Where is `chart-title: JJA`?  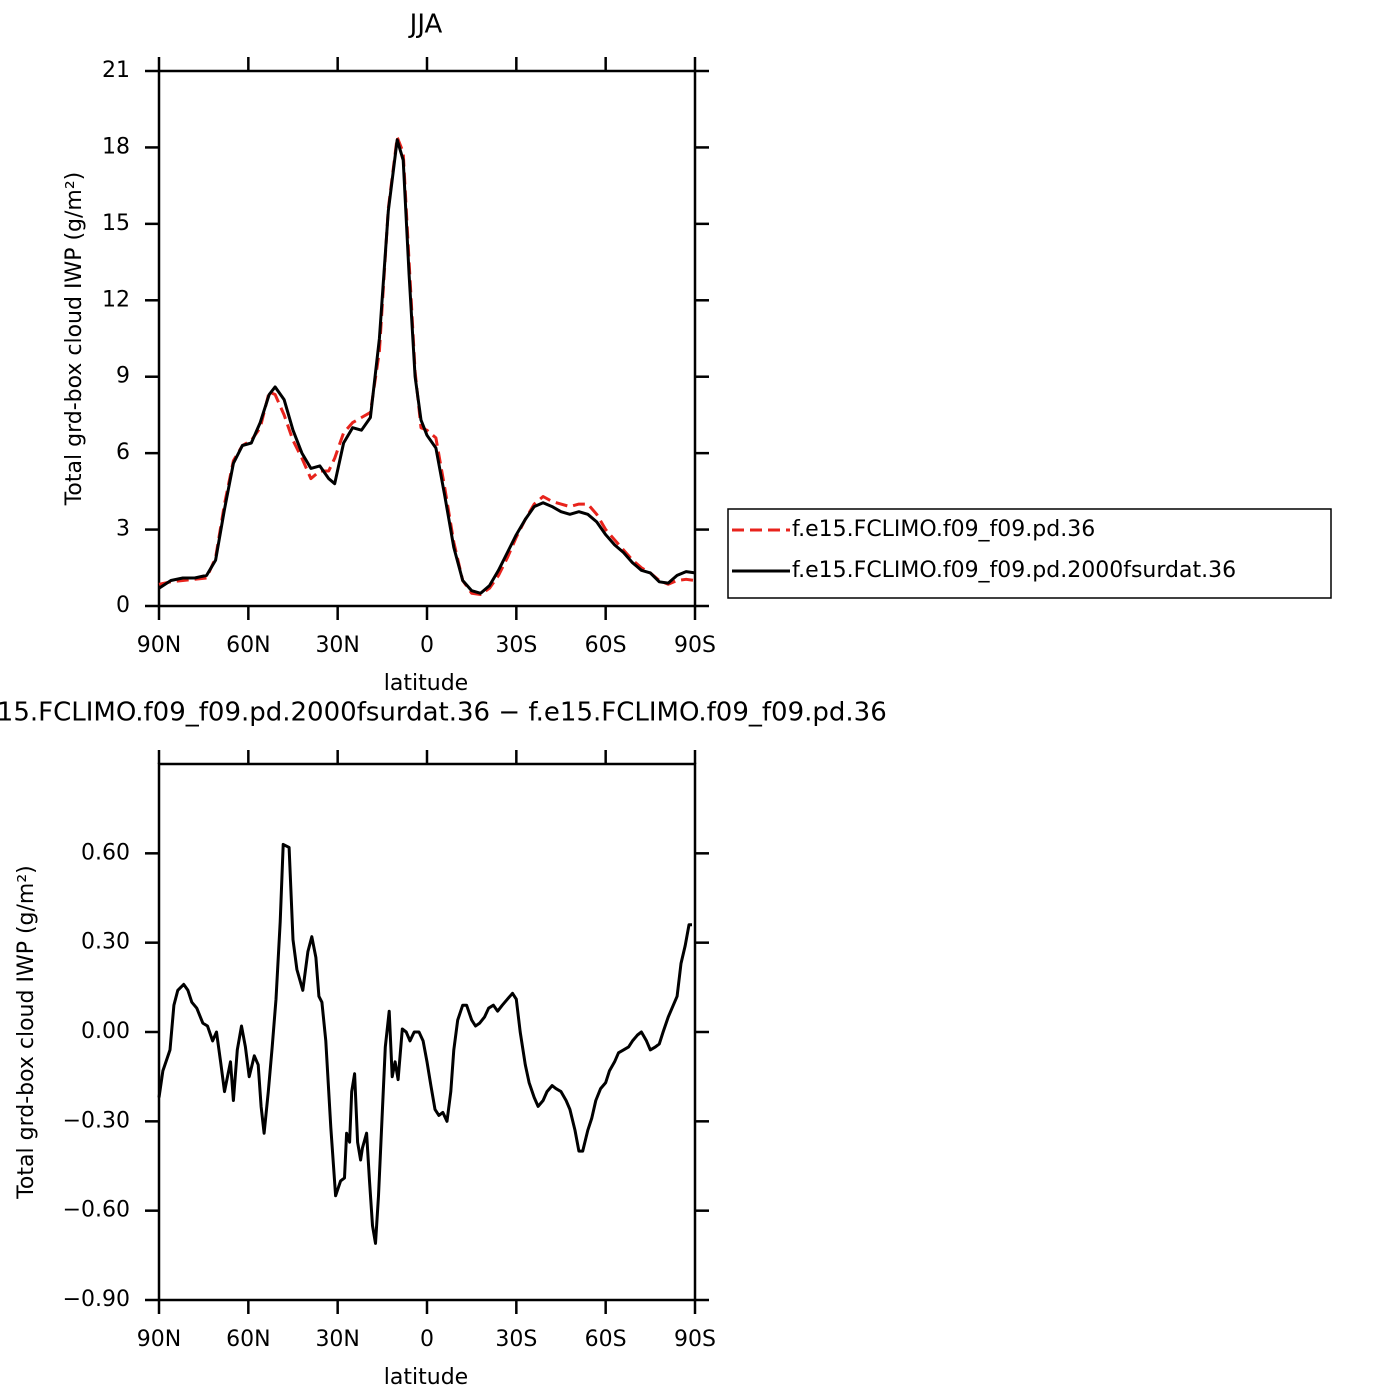
chart-title: JJA is located at coordinates (425, 25).